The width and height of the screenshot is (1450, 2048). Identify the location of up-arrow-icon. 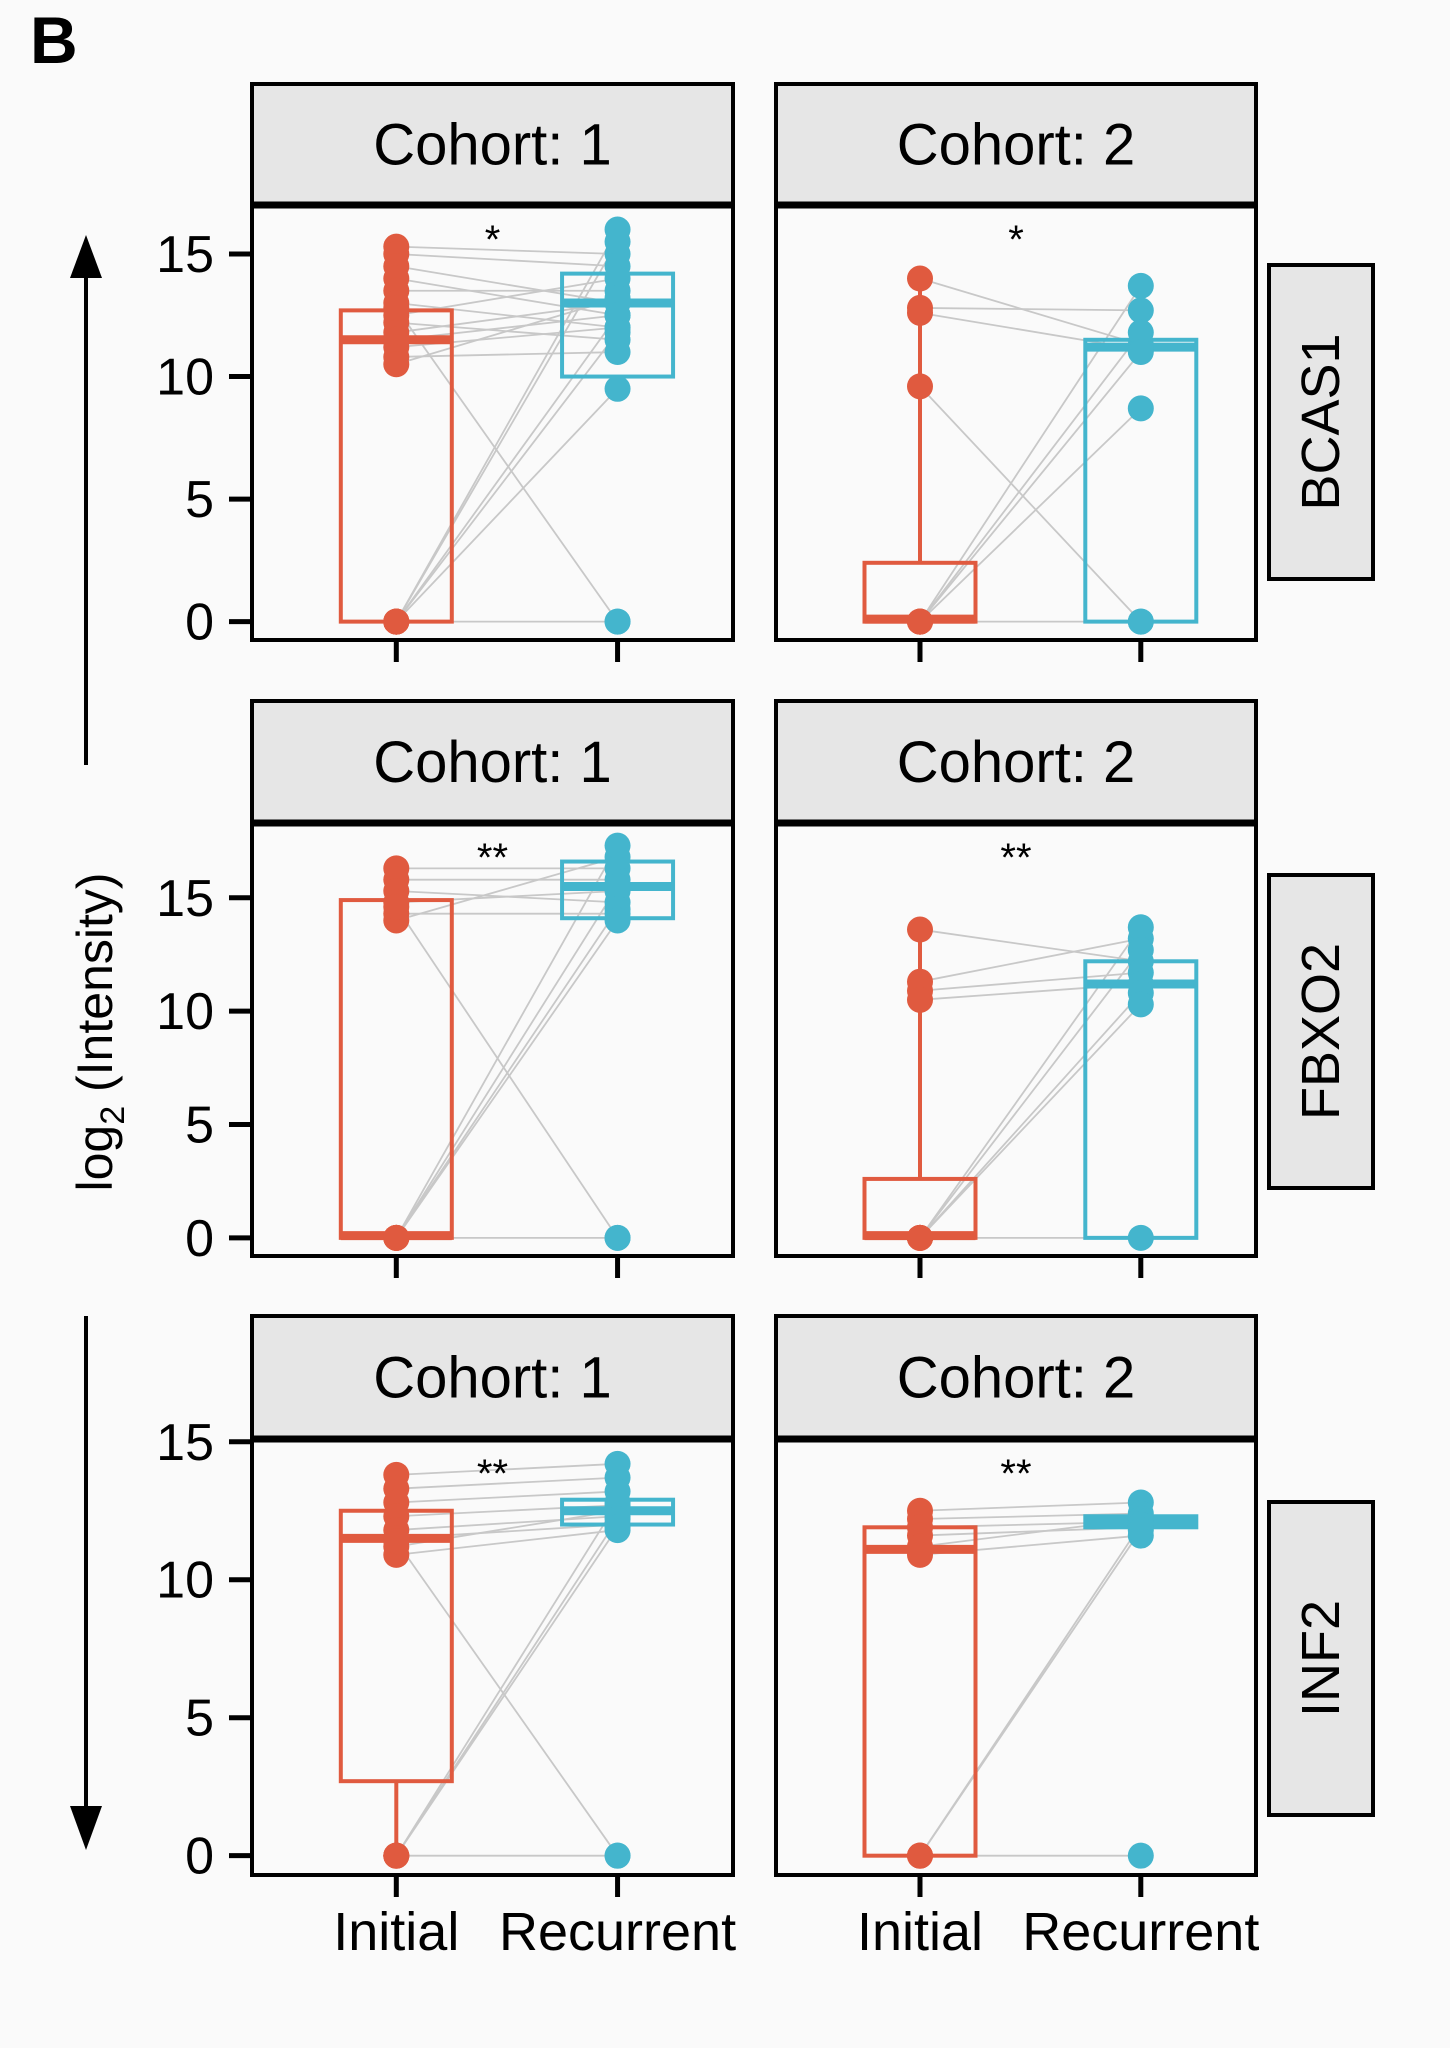
(86, 500).